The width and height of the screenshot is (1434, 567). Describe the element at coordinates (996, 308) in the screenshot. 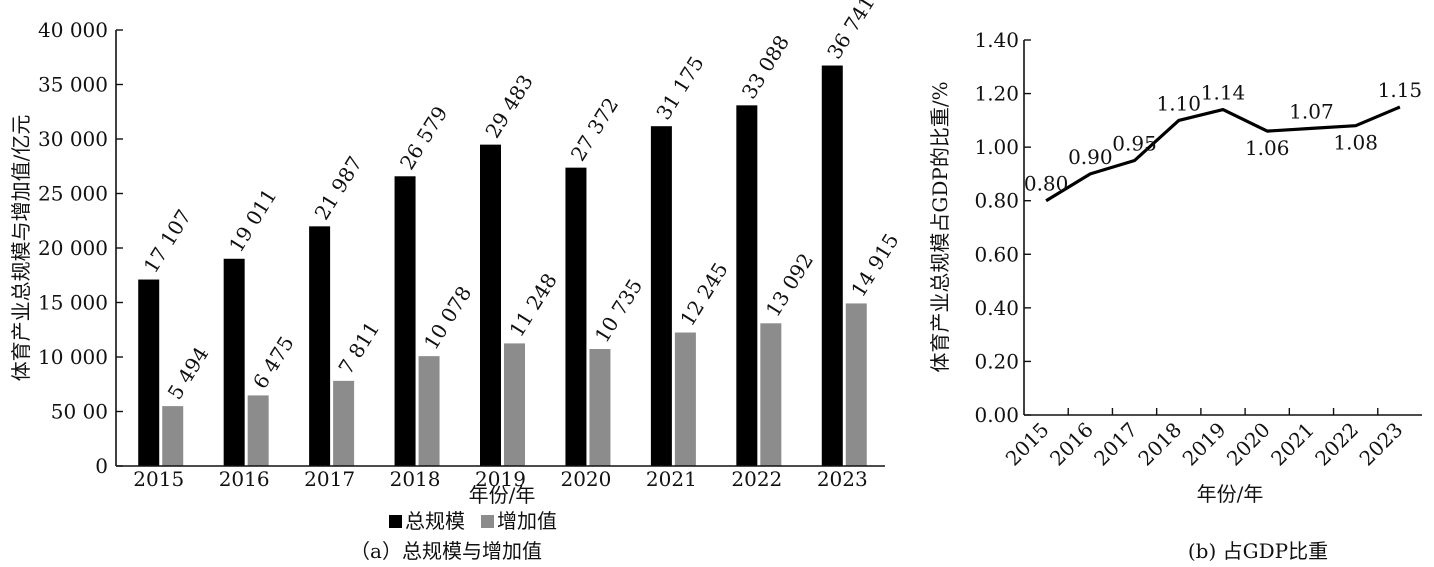

I see `y-tick-label: 0.40` at that location.